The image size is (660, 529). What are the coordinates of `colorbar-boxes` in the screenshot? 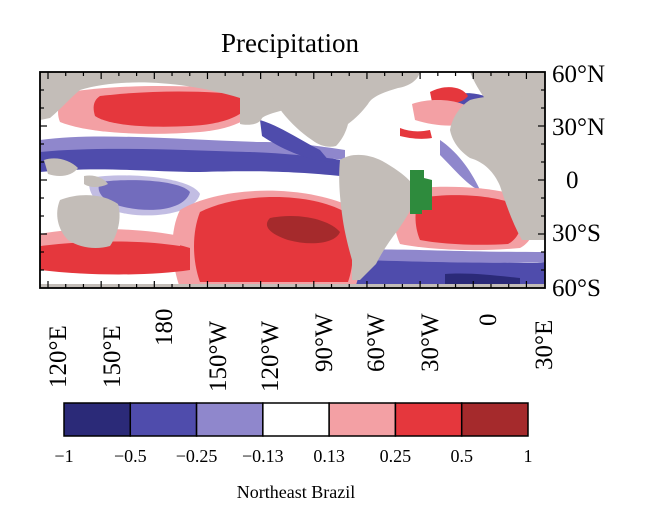 It's located at (296, 419).